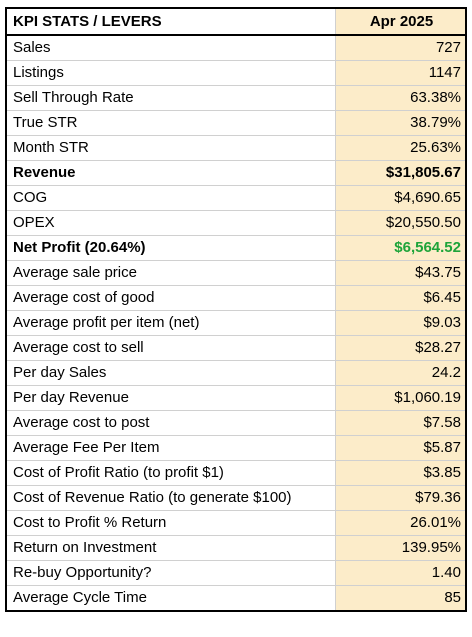  I want to click on row-value-cell: 727, so click(400, 47).